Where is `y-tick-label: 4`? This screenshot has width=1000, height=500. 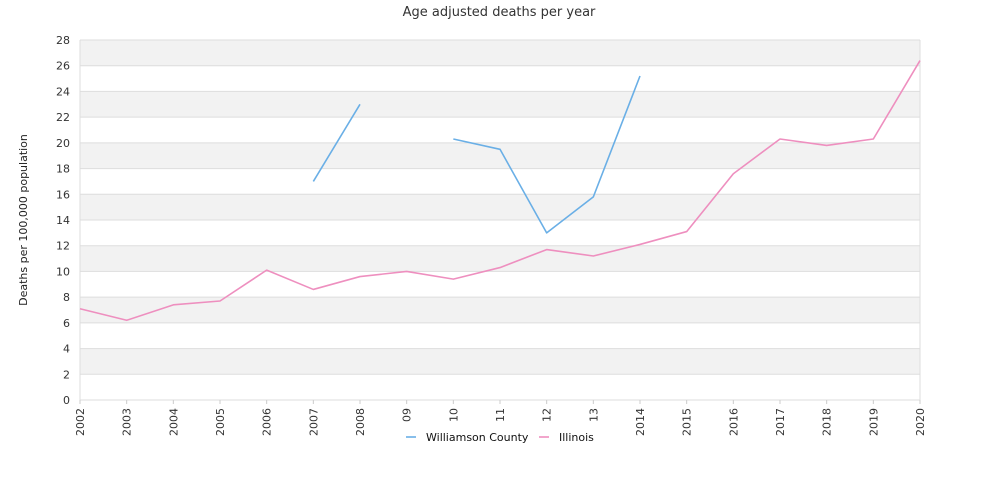
y-tick-label: 4 is located at coordinates (66, 349).